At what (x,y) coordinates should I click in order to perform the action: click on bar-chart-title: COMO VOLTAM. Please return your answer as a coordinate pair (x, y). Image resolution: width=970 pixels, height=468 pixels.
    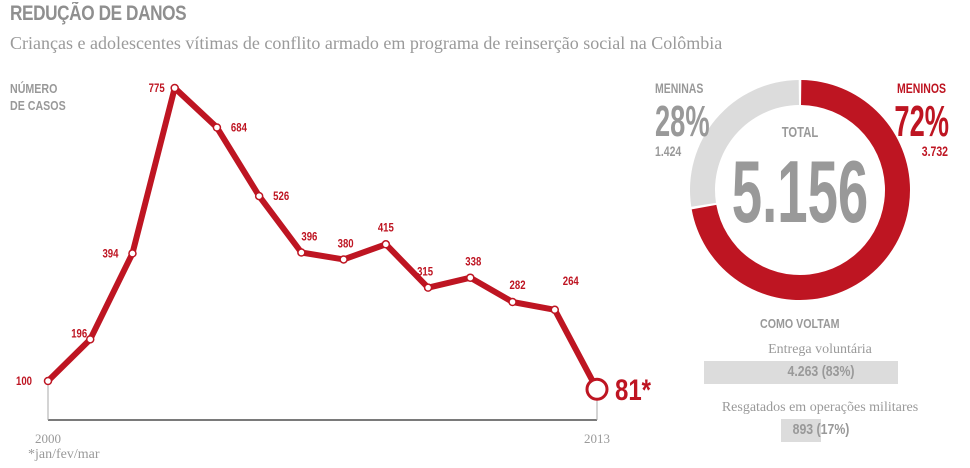
    Looking at the image, I should click on (800, 323).